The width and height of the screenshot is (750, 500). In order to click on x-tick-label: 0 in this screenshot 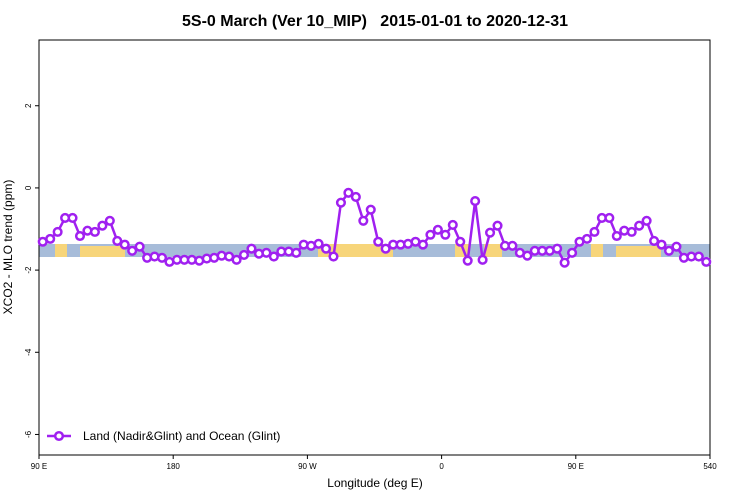, I will do `click(441, 466)`.